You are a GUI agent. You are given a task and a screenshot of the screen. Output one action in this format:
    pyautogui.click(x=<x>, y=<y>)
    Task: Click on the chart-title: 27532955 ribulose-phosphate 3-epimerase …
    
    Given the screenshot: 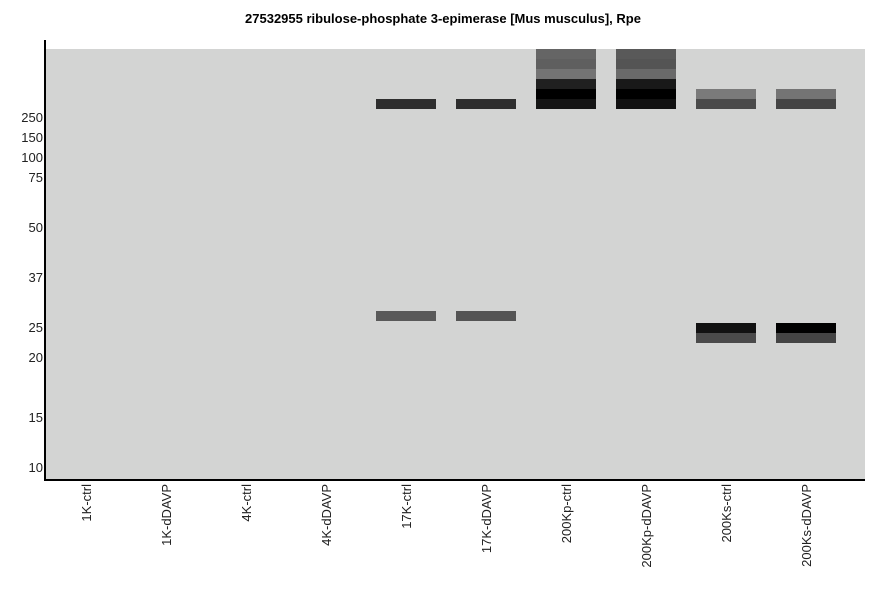 What is the action you would take?
    pyautogui.click(x=443, y=18)
    